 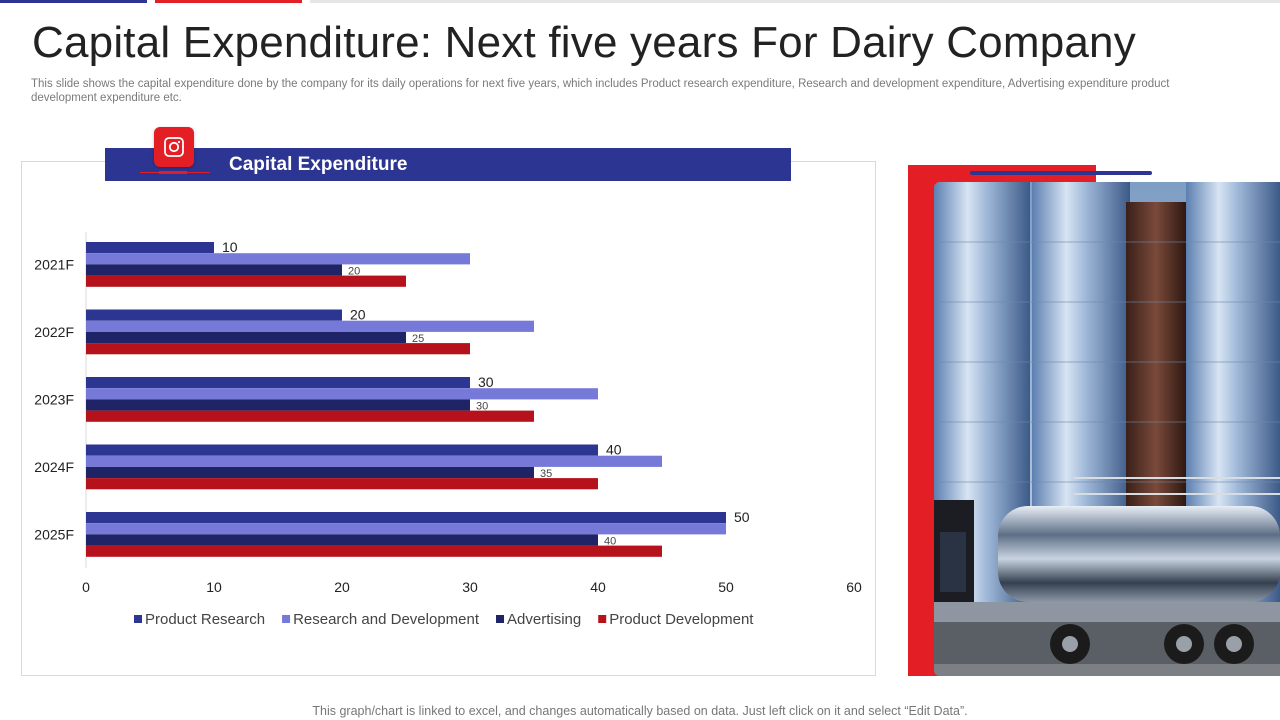 What do you see at coordinates (230, 247) in the screenshot?
I see `data-label: 10` at bounding box center [230, 247].